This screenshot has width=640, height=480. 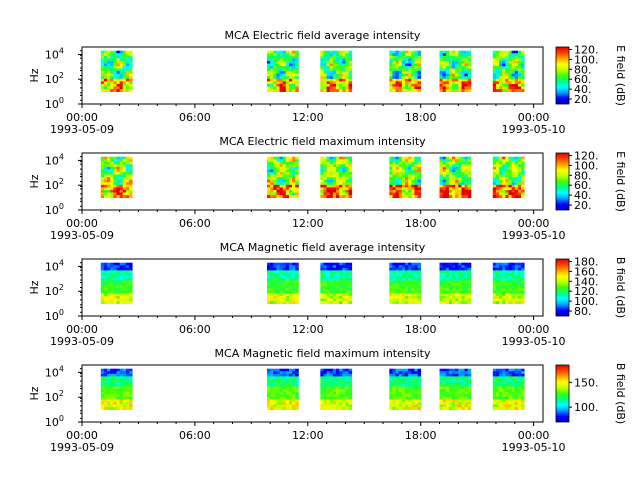 What do you see at coordinates (586, 271) in the screenshot?
I see `colorbar-tick-label: 160.` at bounding box center [586, 271].